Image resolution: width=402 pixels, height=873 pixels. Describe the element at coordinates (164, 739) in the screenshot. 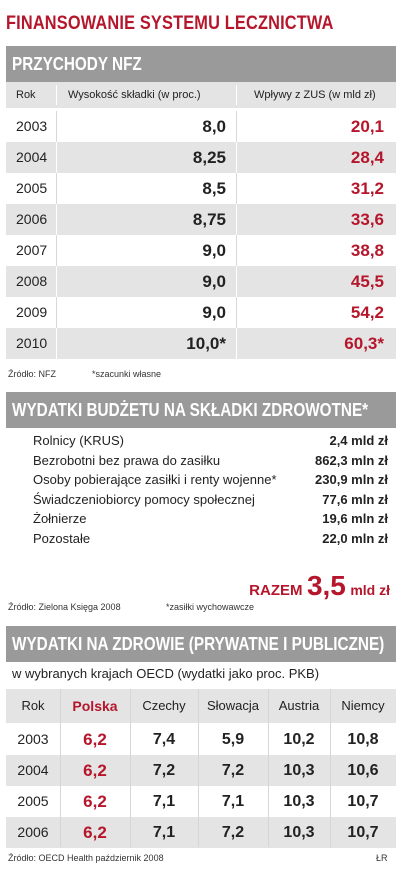

I see `country-value-cell: 7,4` at that location.